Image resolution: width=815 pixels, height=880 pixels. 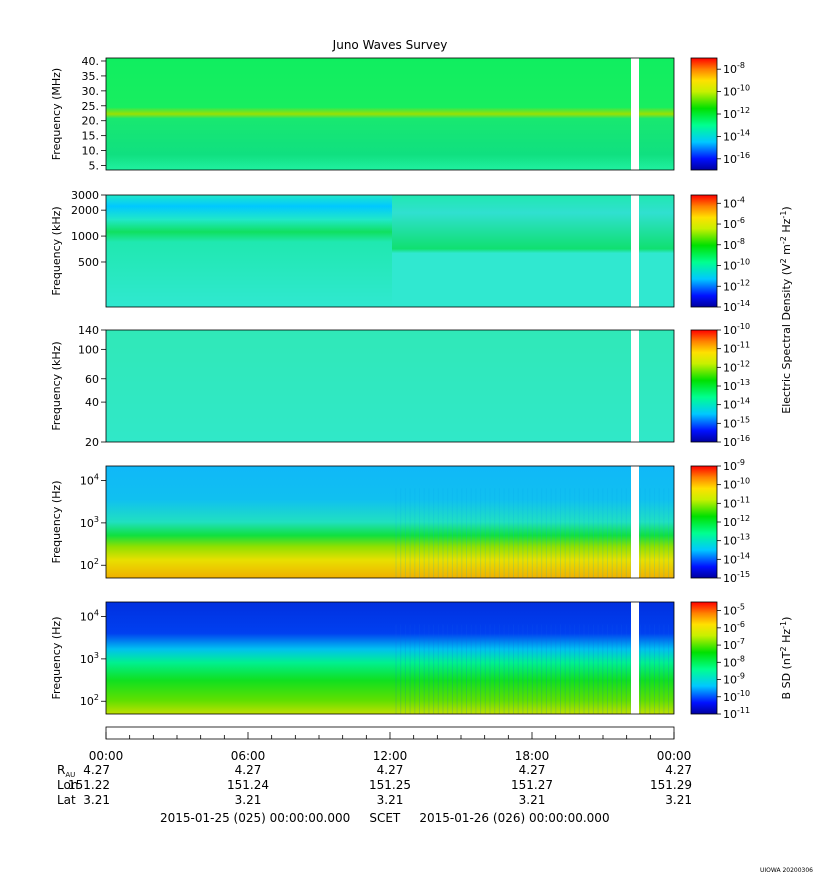 What do you see at coordinates (67, 785) in the screenshot?
I see `ephemeris-label: Lon` at bounding box center [67, 785].